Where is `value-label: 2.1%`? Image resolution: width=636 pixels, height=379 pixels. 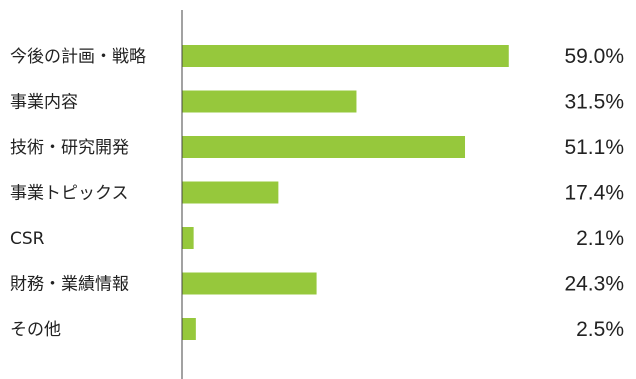
value-label: 2.1% is located at coordinates (600, 238).